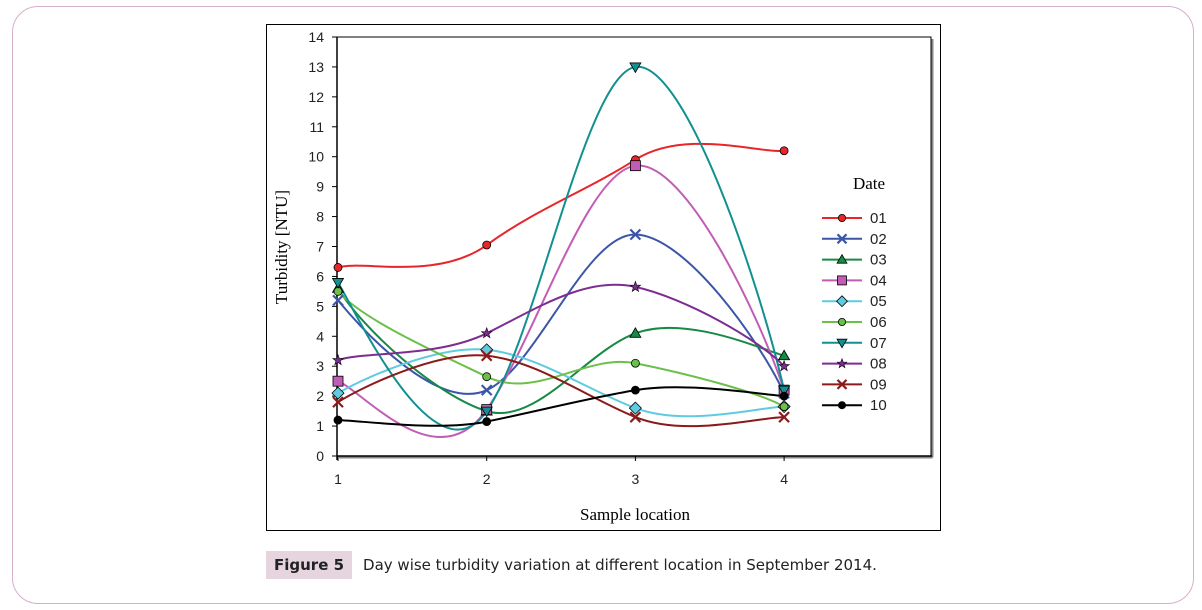 The height and width of the screenshot is (610, 1202). I want to click on y-axis-label: Turbidity [NTU], so click(281, 247).